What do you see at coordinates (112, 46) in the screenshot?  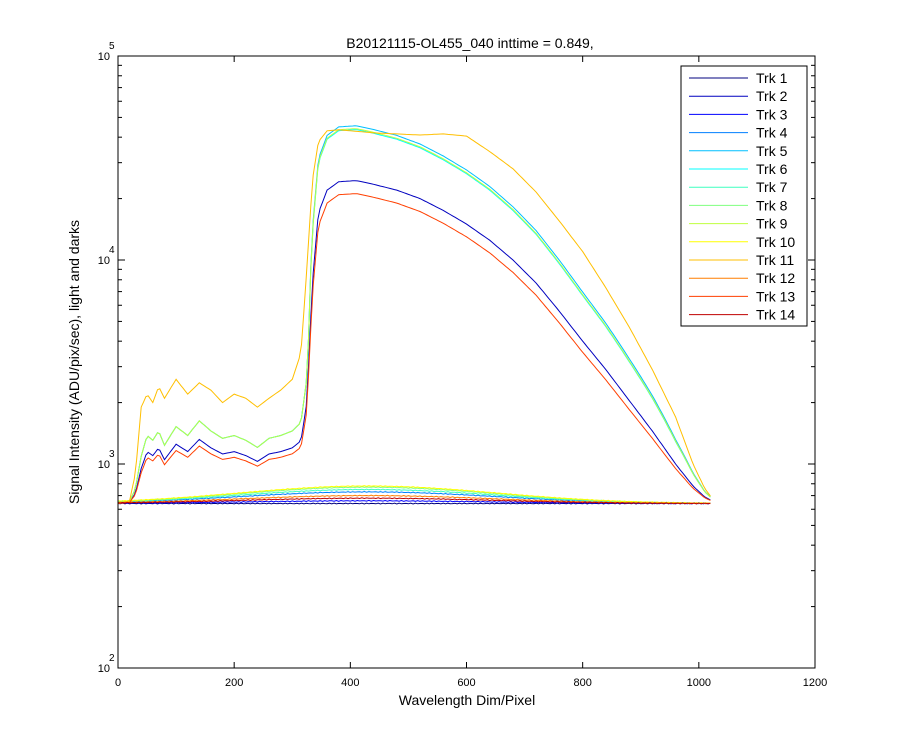 I see `y-tick-label-exp: 5` at bounding box center [112, 46].